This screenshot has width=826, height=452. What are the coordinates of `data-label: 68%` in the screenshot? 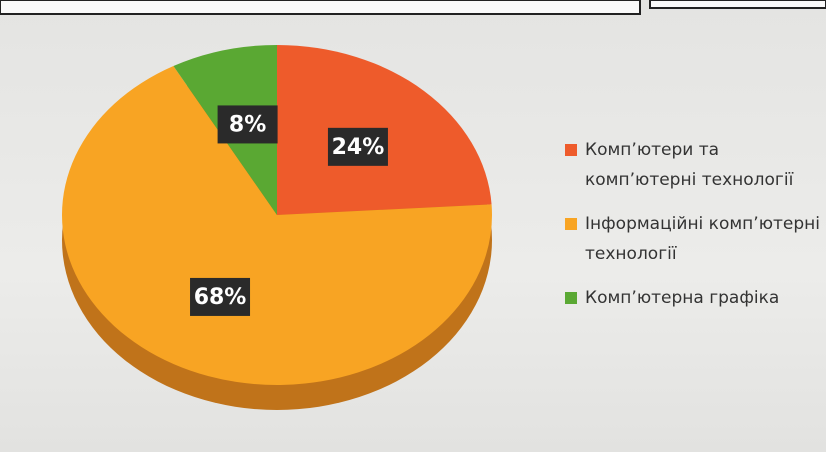 It's located at (220, 296).